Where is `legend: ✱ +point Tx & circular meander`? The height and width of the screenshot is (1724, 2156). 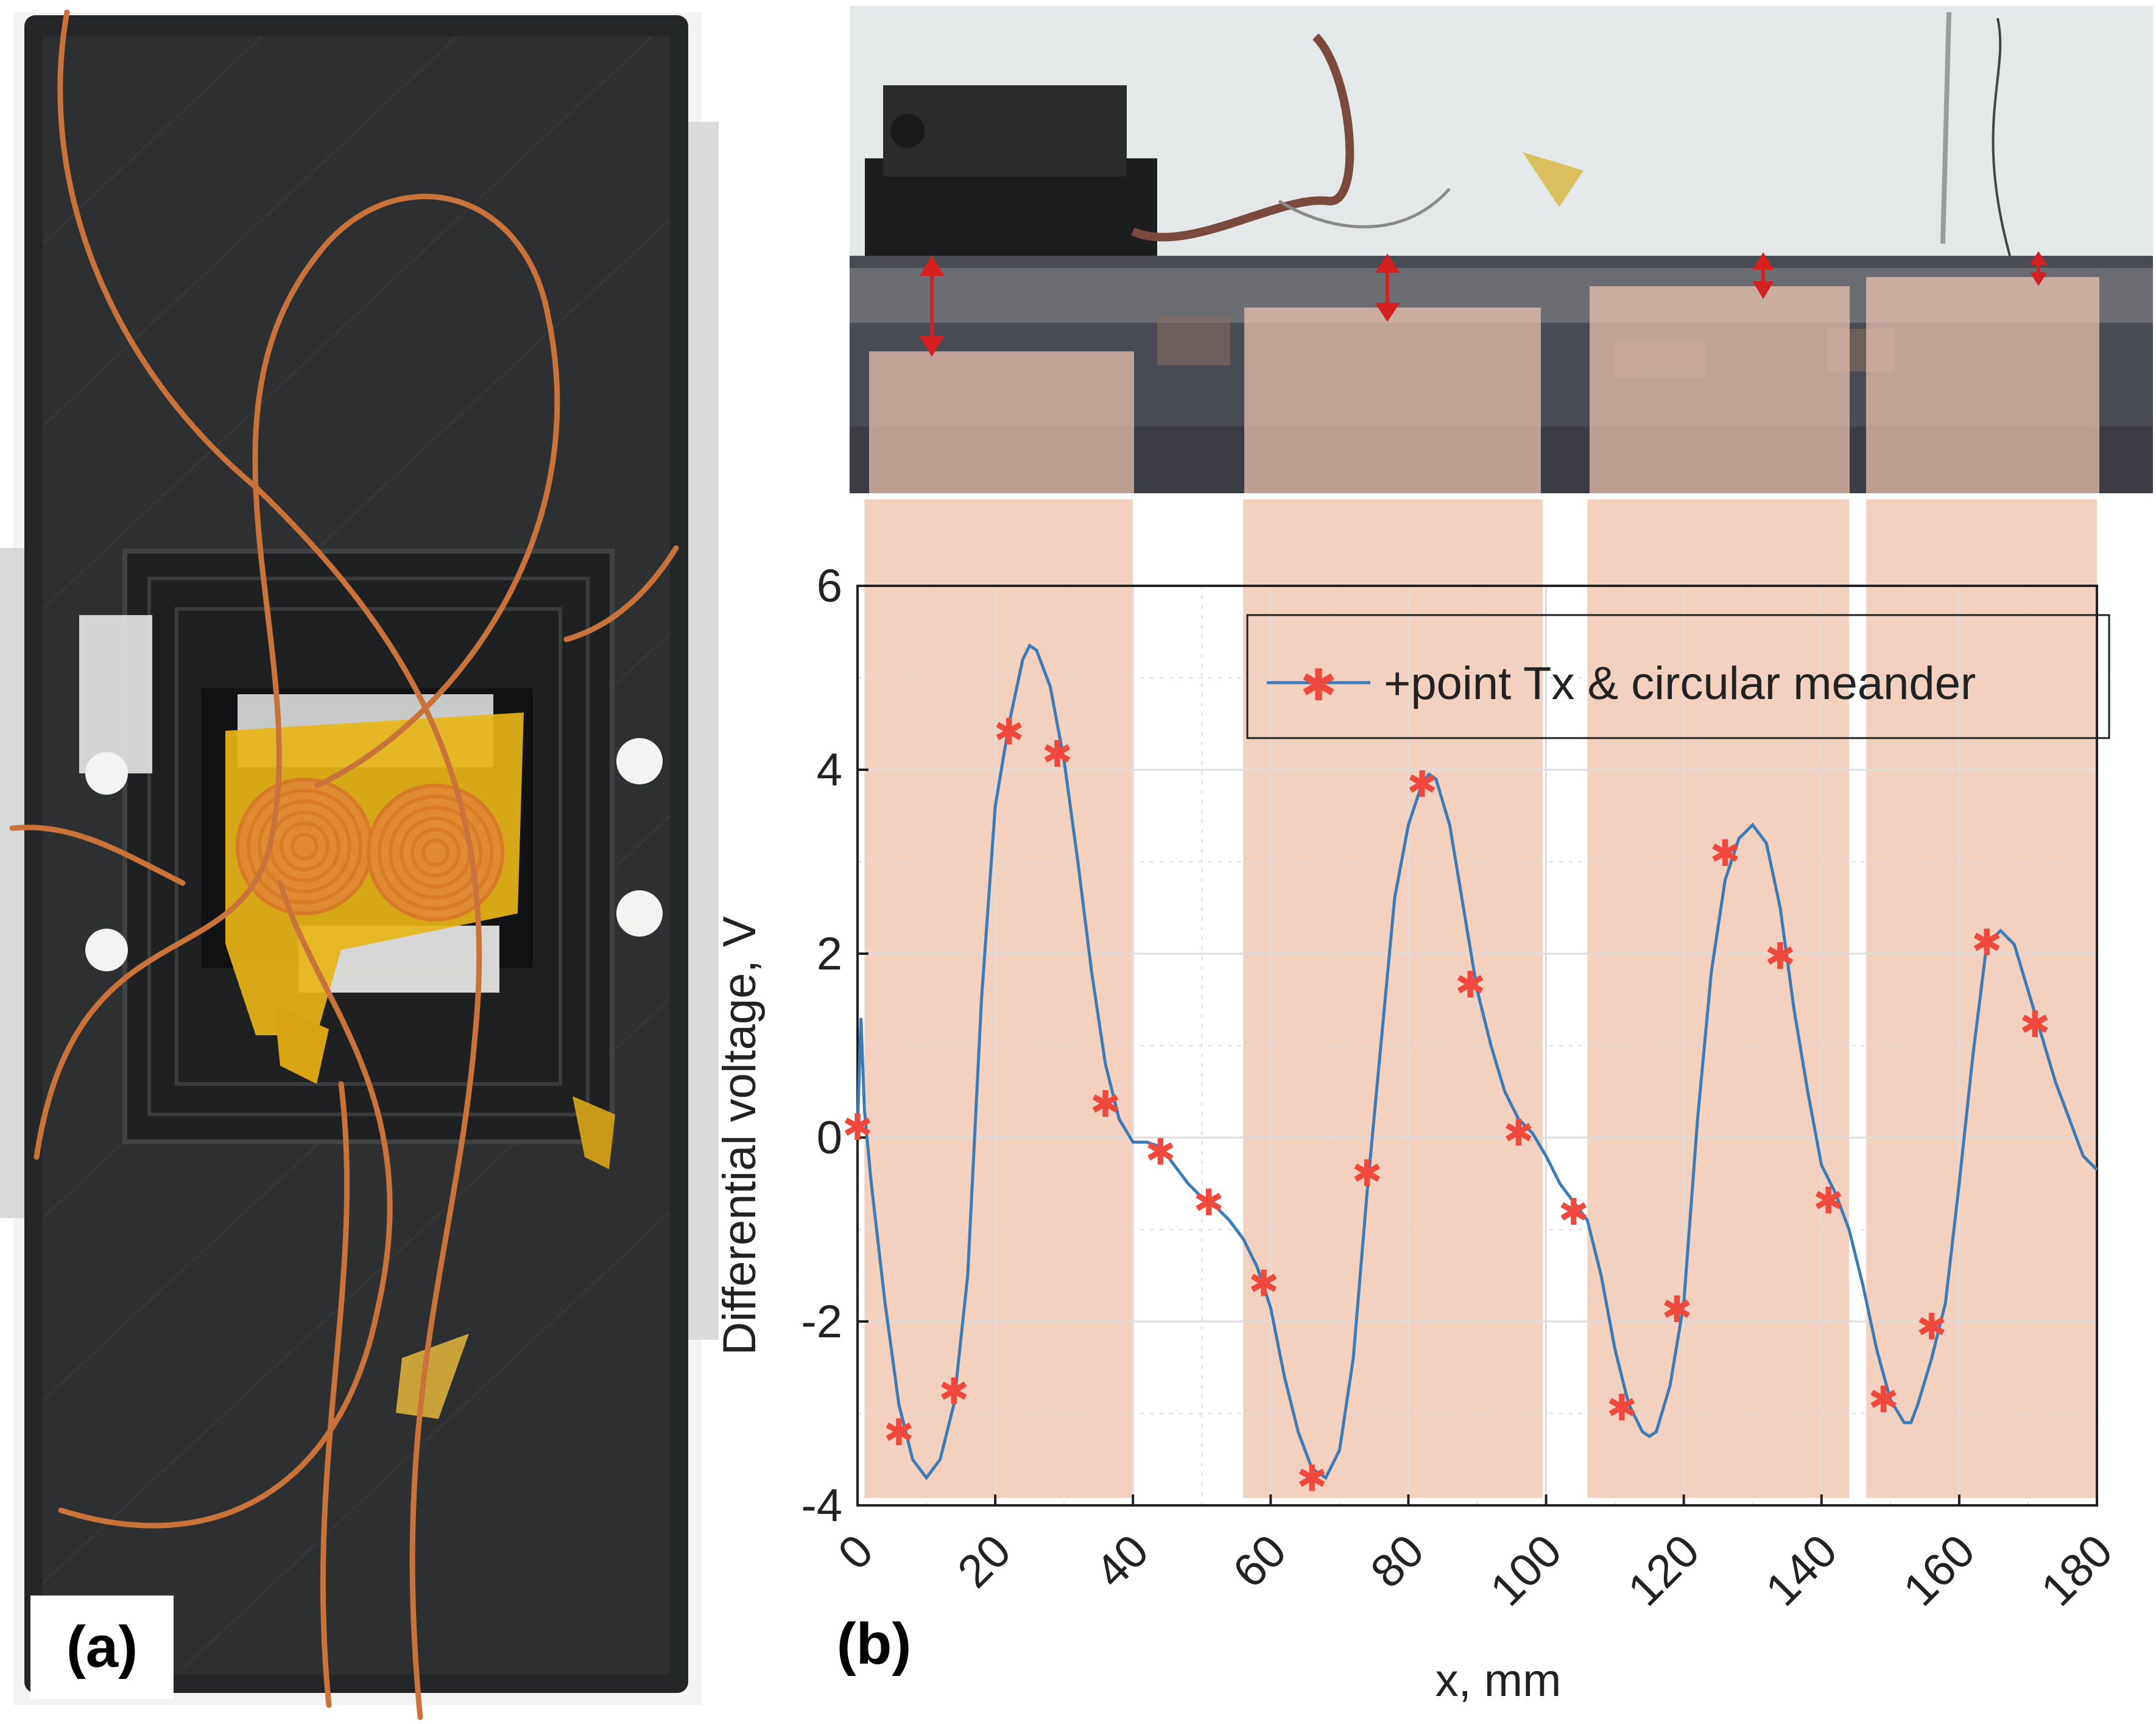
legend: ✱ +point Tx & circular meander is located at coordinates (1678, 677).